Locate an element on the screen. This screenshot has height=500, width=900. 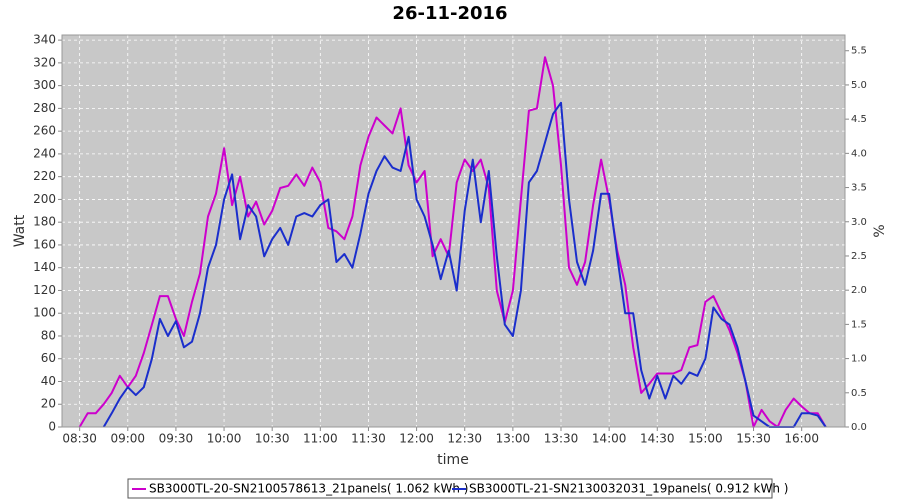
y2-tick-label: 0.5 is located at coordinates (859, 393).